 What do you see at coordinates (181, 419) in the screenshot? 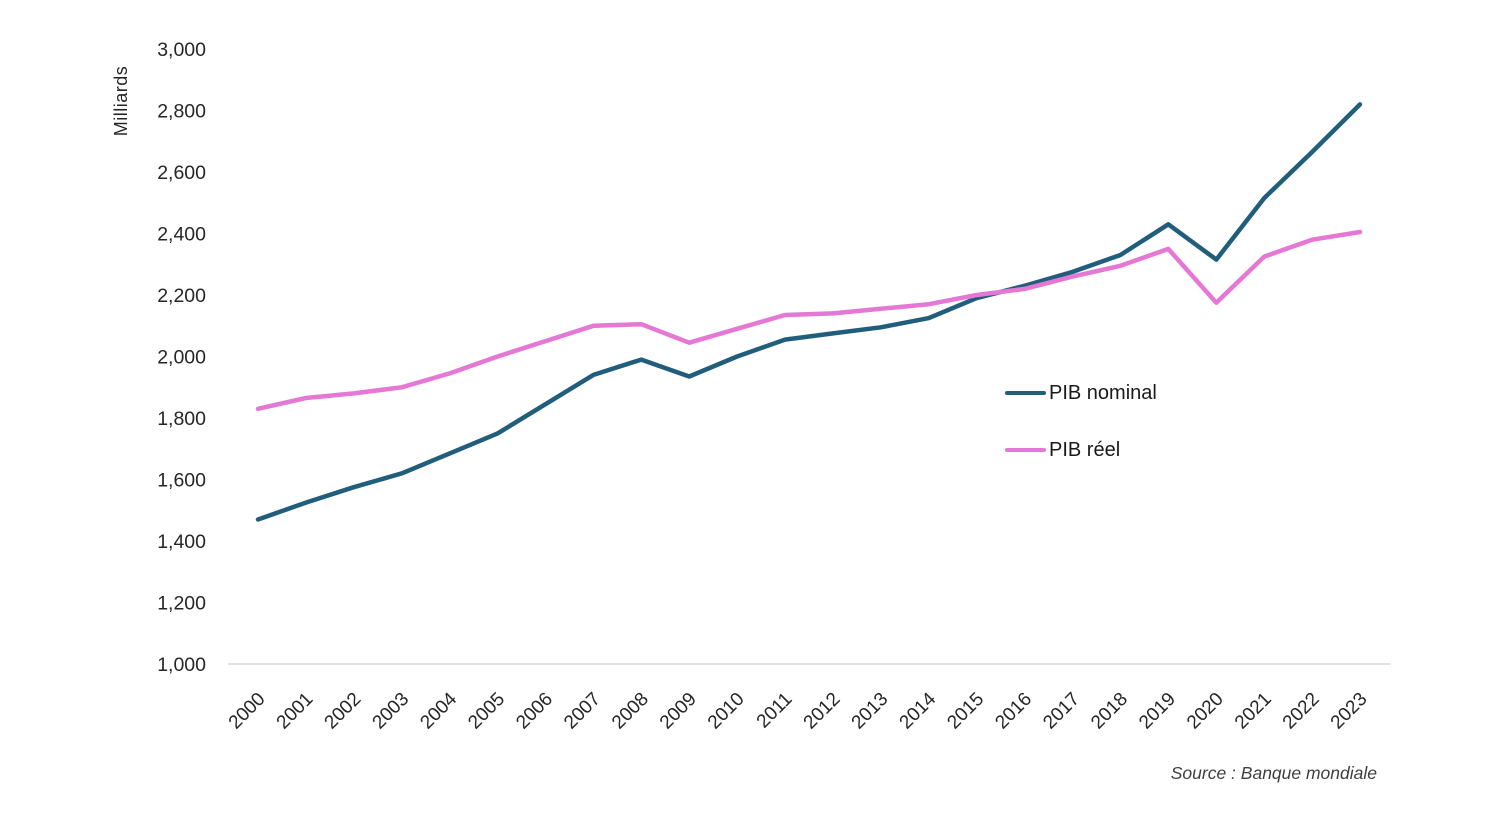
I see `y-tick-label: 1,800` at bounding box center [181, 419].